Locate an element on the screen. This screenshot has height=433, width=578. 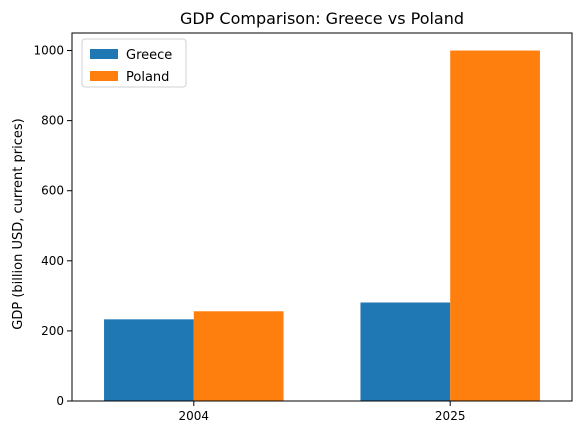
y-tick-label: 200 is located at coordinates (52, 331).